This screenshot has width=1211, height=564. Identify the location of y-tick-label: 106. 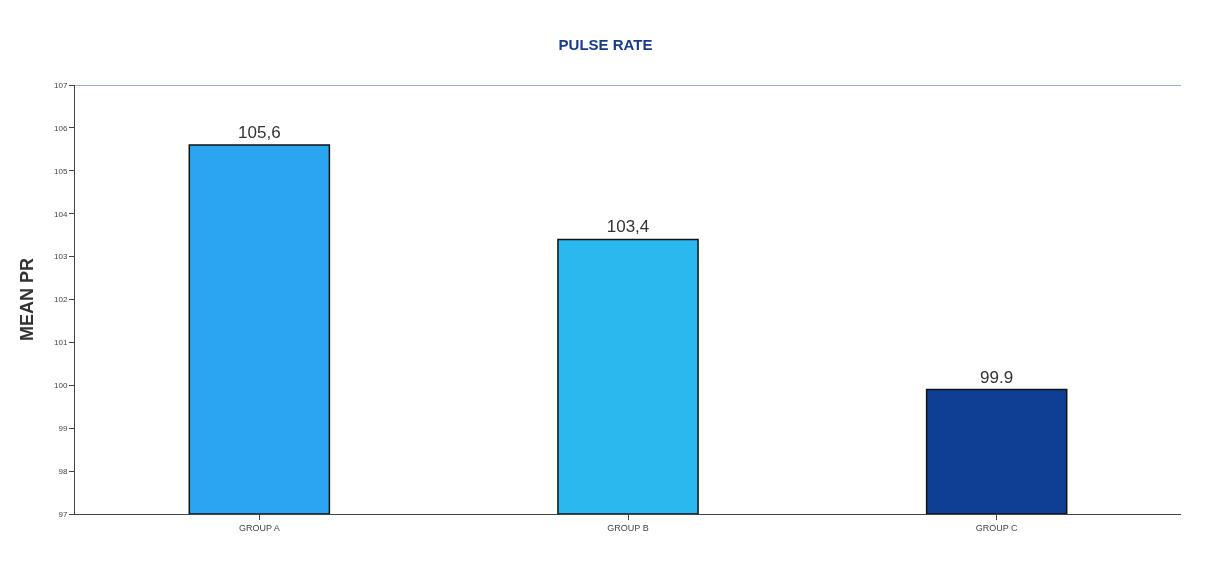
(61, 128).